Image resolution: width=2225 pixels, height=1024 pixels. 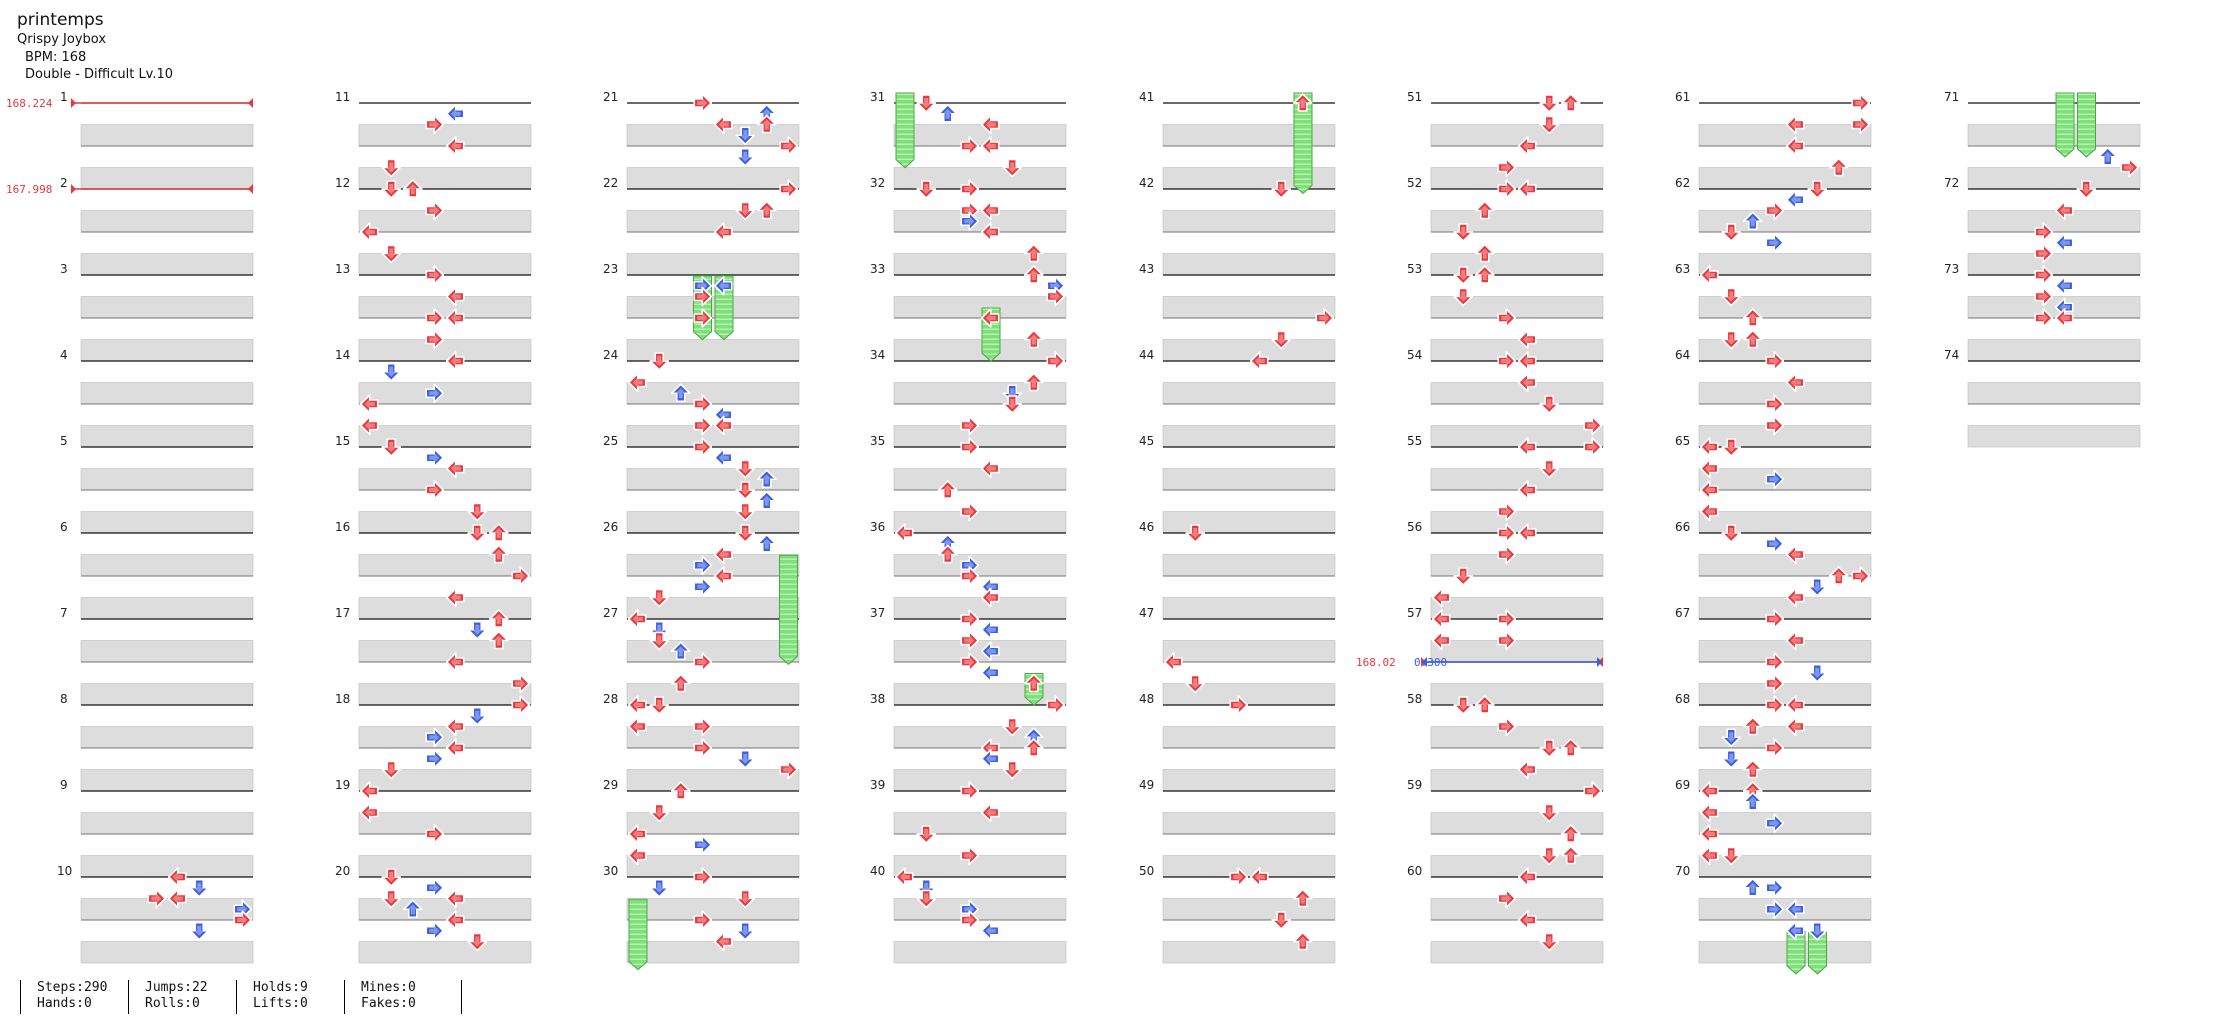 I want to click on hold-note, so click(x=2086, y=125).